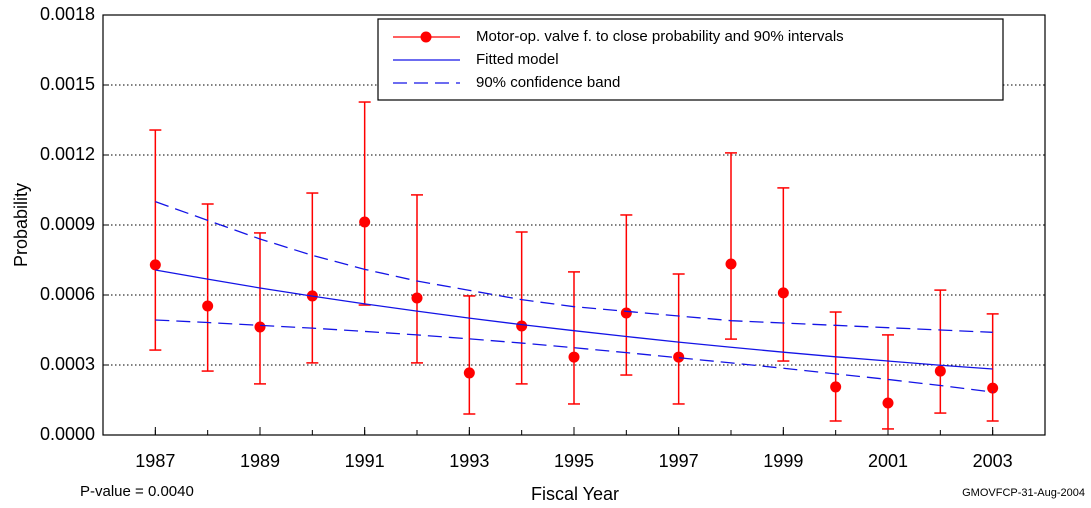 This screenshot has width=1091, height=508. I want to click on y-tick-label: 0.0015, so click(67, 84).